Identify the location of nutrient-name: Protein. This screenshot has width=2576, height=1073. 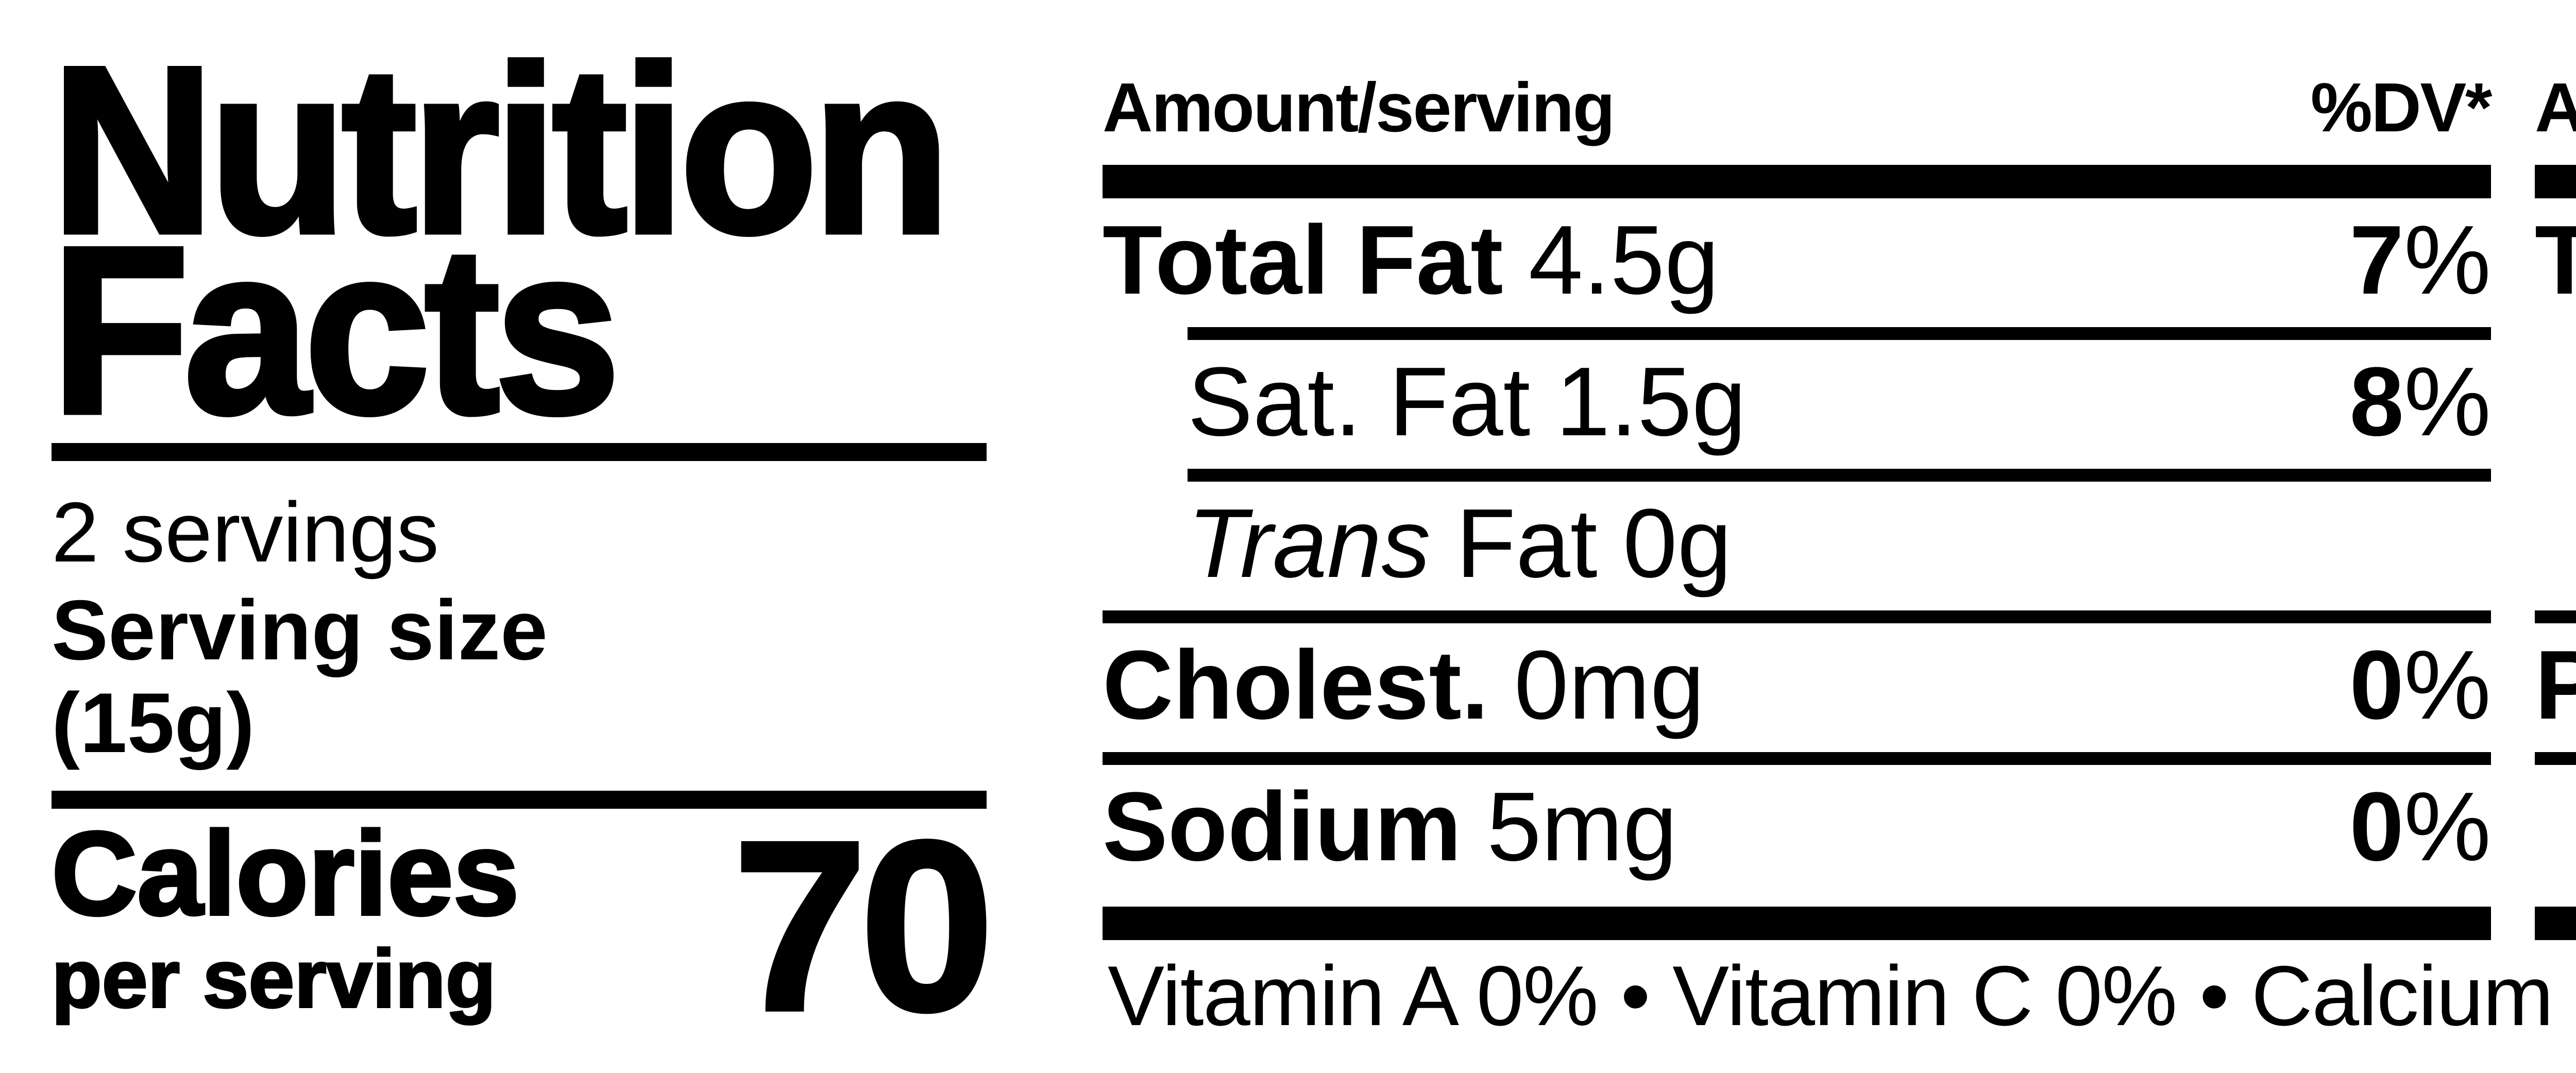
(2555, 688).